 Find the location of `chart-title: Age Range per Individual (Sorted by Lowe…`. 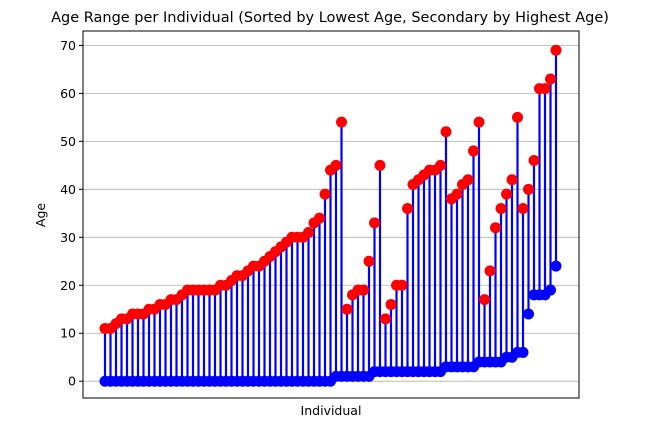

chart-title: Age Range per Individual (Sorted by Lowe… is located at coordinates (330, 18).